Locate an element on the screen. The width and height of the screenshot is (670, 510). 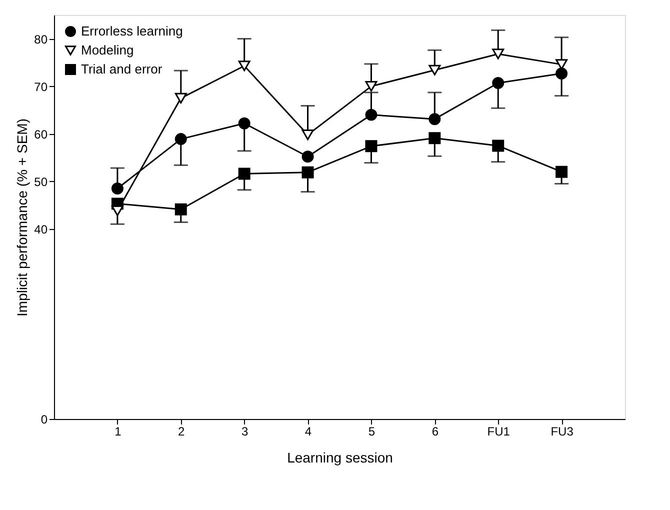
x-tick-label: 2 is located at coordinates (182, 431).